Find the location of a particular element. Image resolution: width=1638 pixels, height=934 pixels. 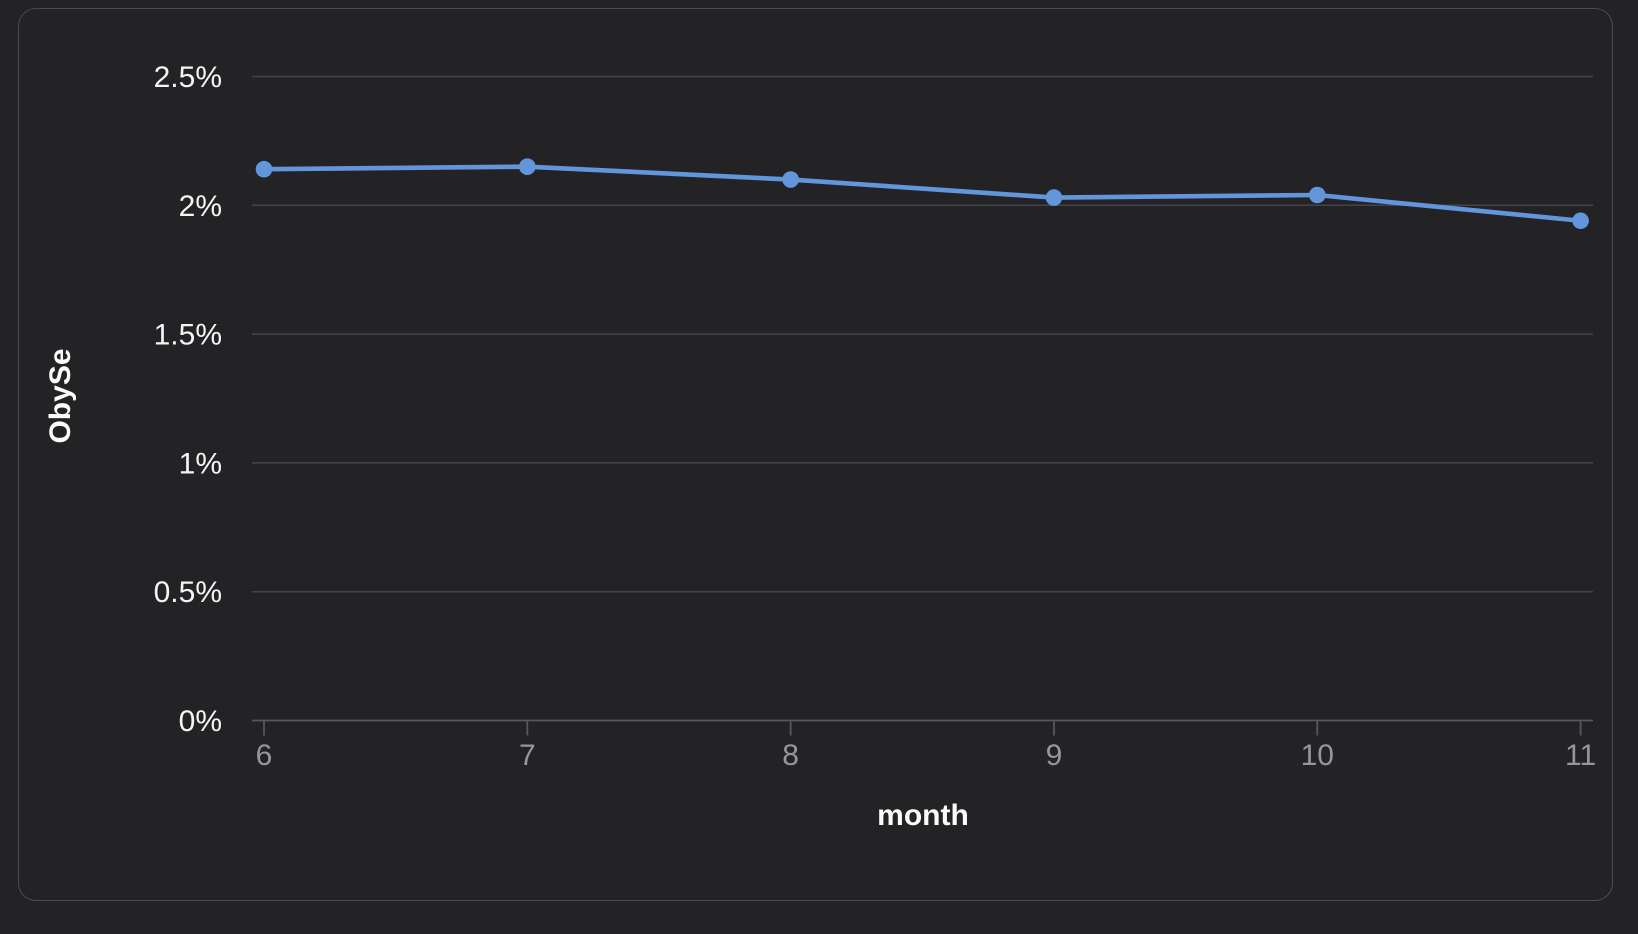

x-tick-label: 8 is located at coordinates (790, 755).